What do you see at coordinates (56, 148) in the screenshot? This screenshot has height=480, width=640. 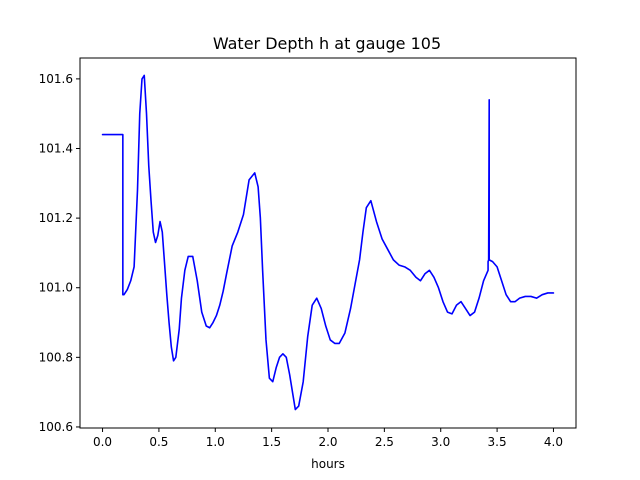 I see `y-tick-label: 101.4` at bounding box center [56, 148].